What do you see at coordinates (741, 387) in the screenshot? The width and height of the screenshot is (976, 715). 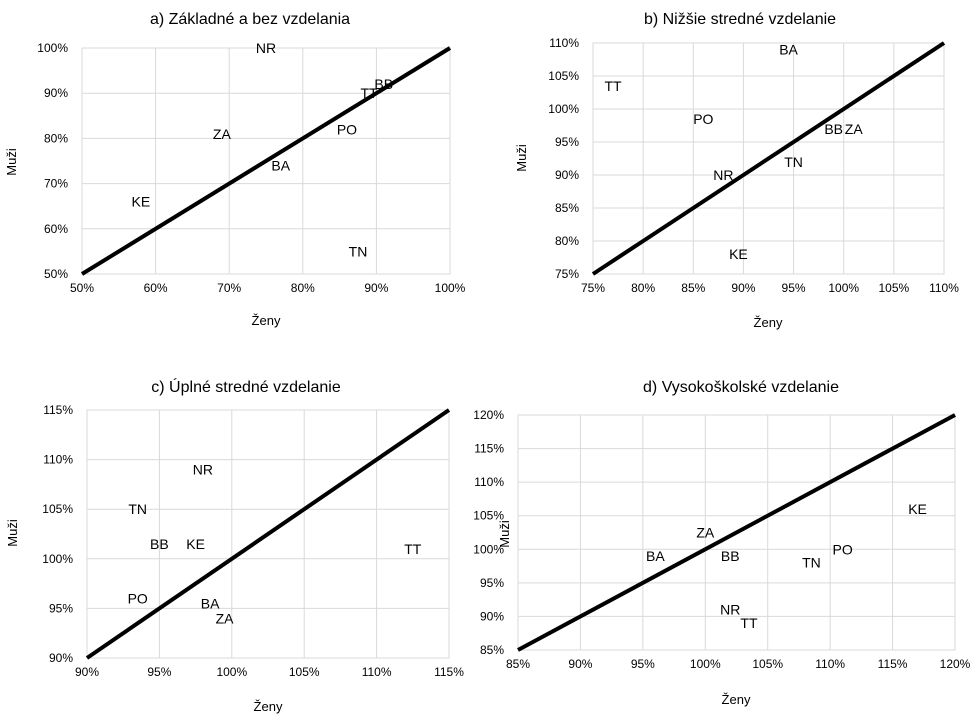 I see `chart-title: d) Vysokoškolské vzdelanie` at bounding box center [741, 387].